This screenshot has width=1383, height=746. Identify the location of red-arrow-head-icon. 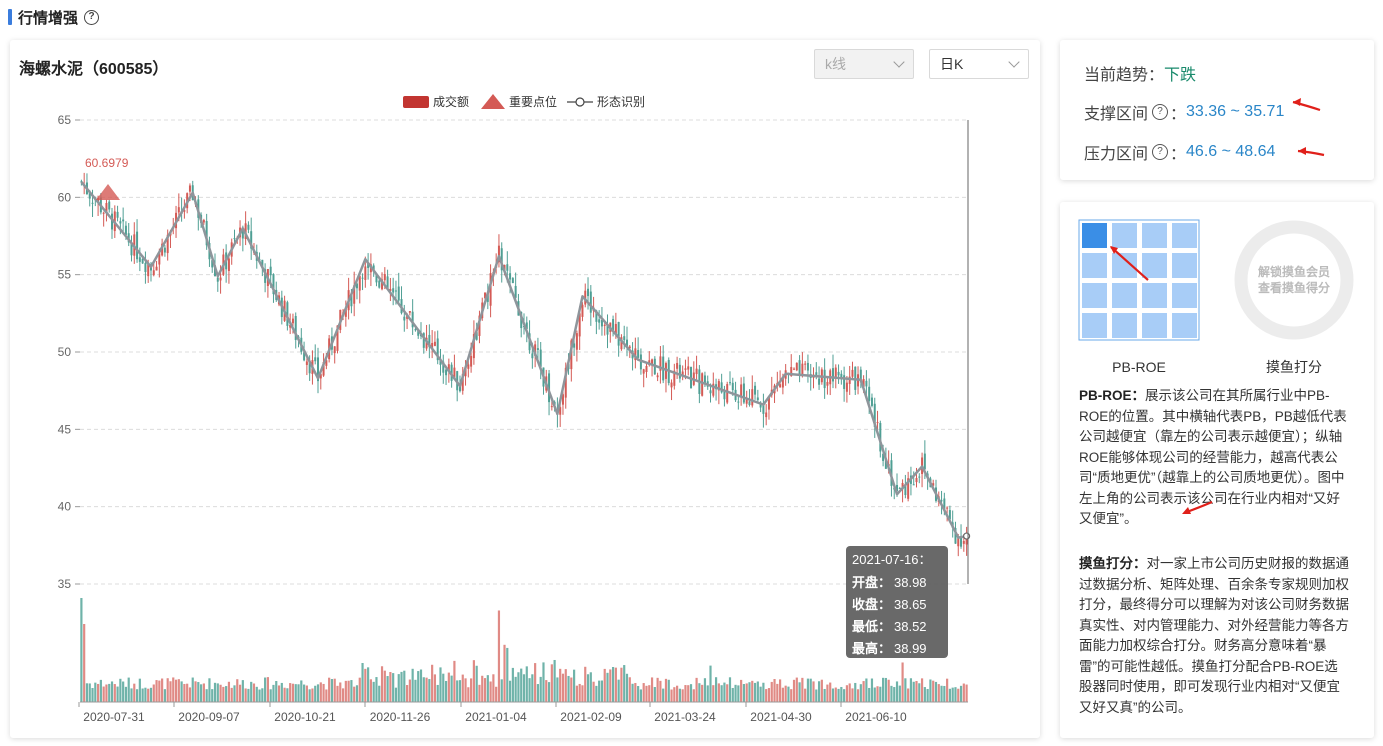
(1297, 102).